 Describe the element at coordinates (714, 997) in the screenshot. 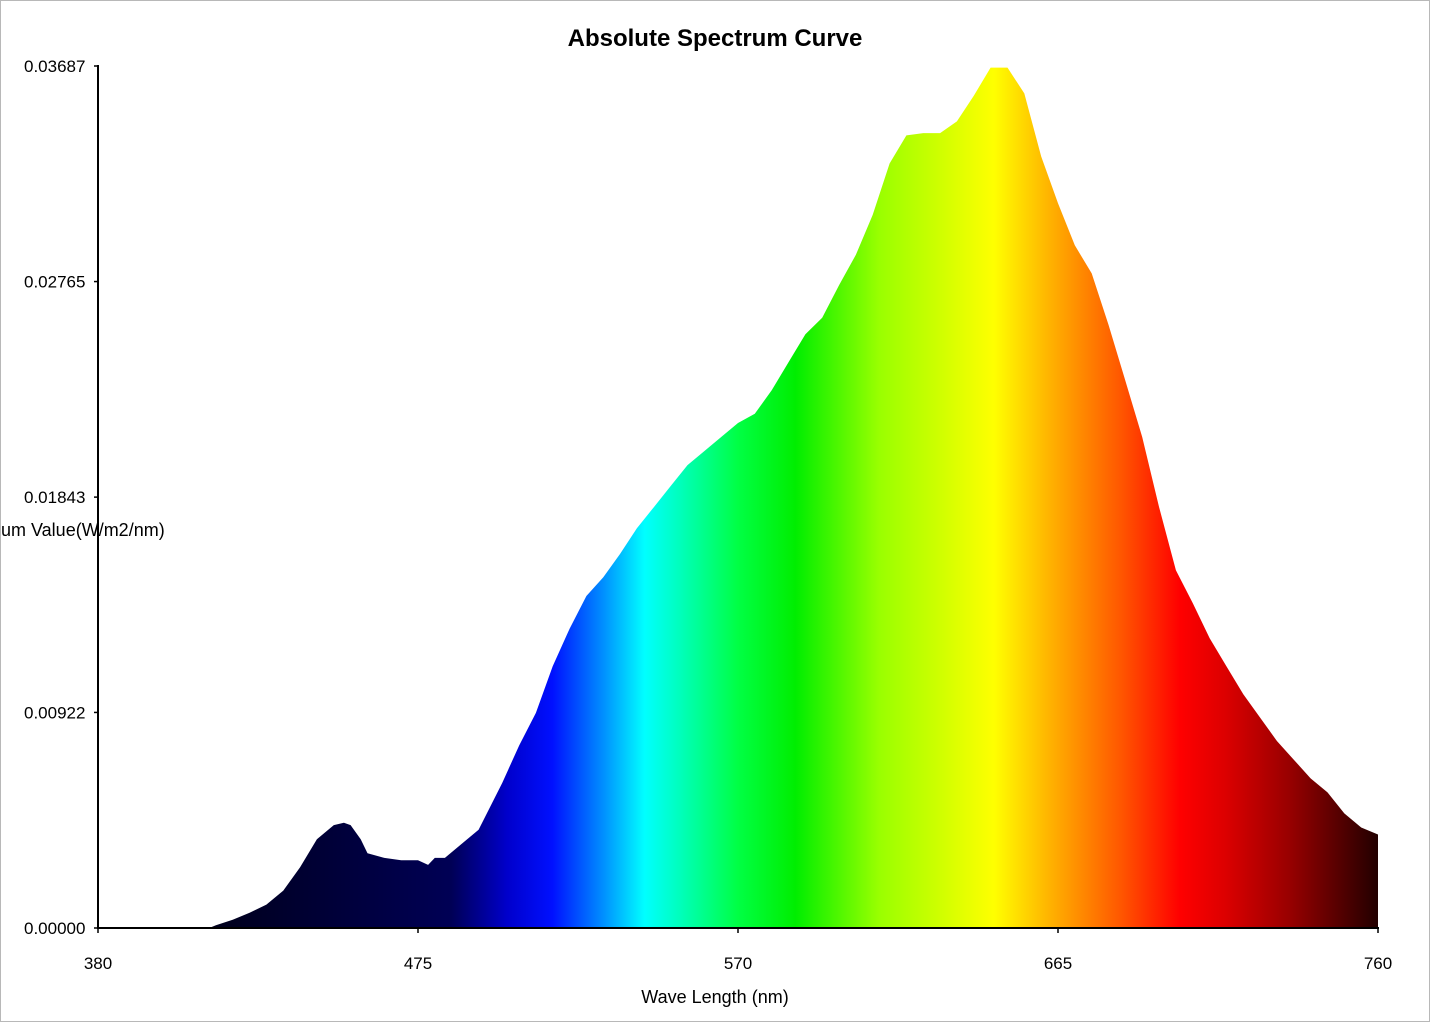

I see `x-axis-label: Wave Length (nm)` at that location.